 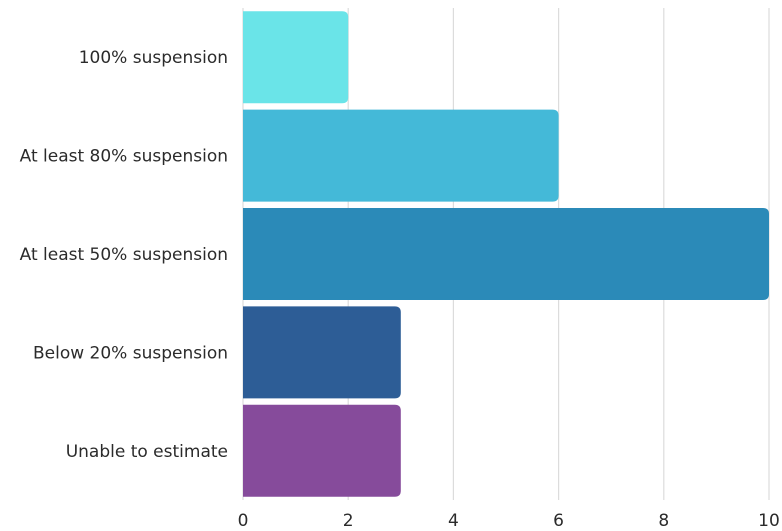 I want to click on x-tick-label: 6, so click(x=558, y=521).